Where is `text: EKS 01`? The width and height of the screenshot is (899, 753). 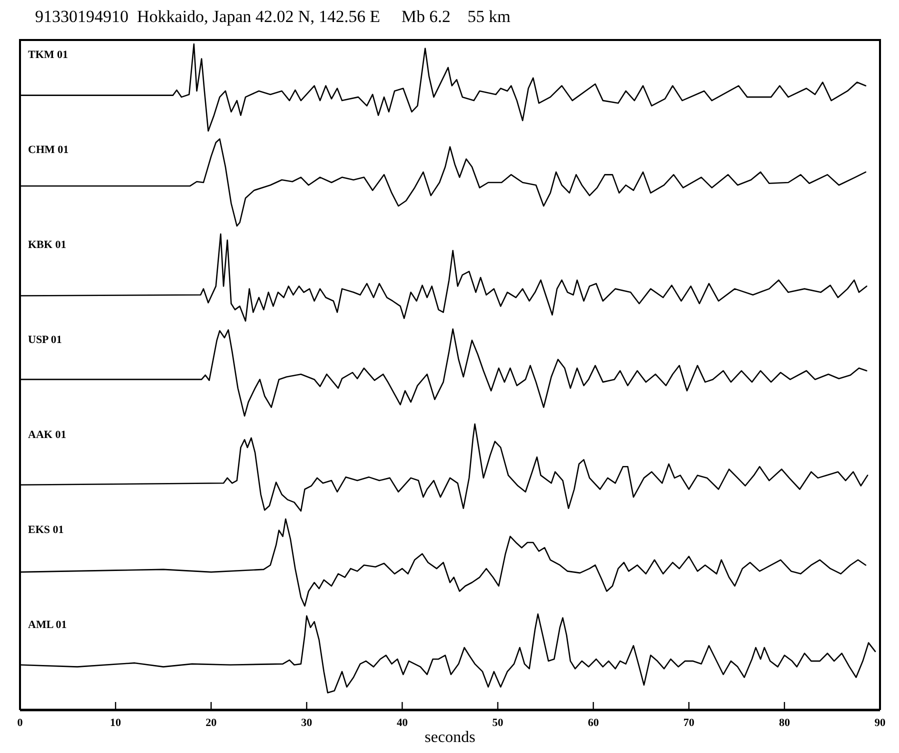 text: EKS 01 is located at coordinates (46, 530).